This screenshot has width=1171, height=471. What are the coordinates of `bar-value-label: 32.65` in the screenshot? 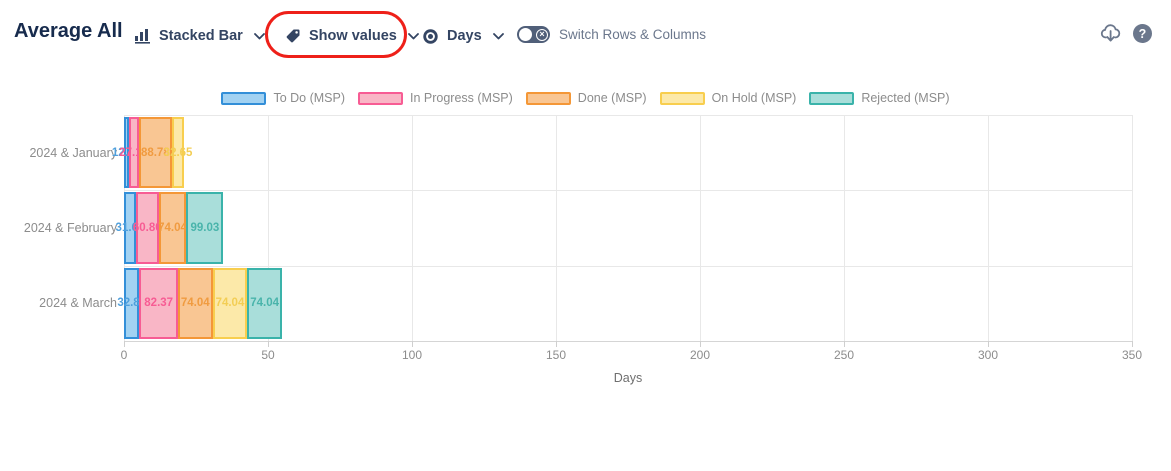 It's located at (178, 152).